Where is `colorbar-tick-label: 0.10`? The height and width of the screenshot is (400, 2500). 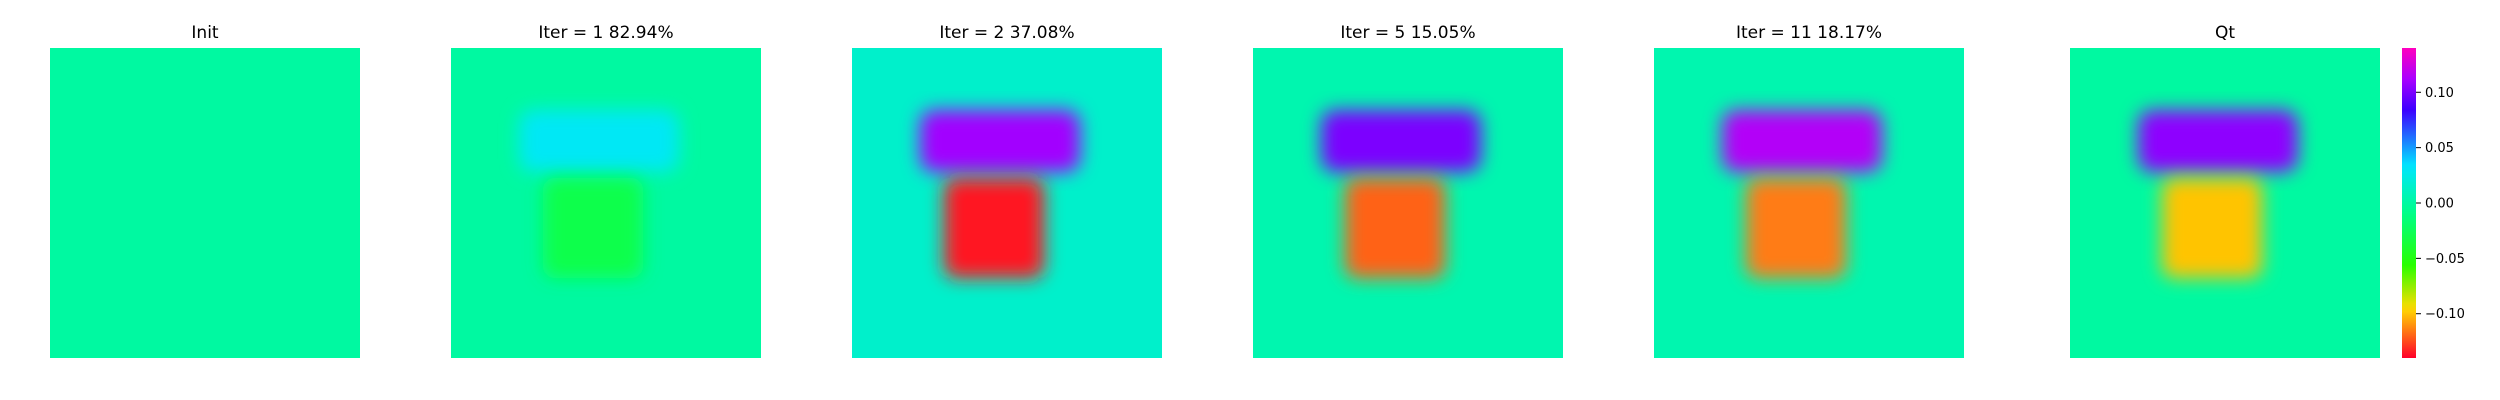 colorbar-tick-label: 0.10 is located at coordinates (2439, 93).